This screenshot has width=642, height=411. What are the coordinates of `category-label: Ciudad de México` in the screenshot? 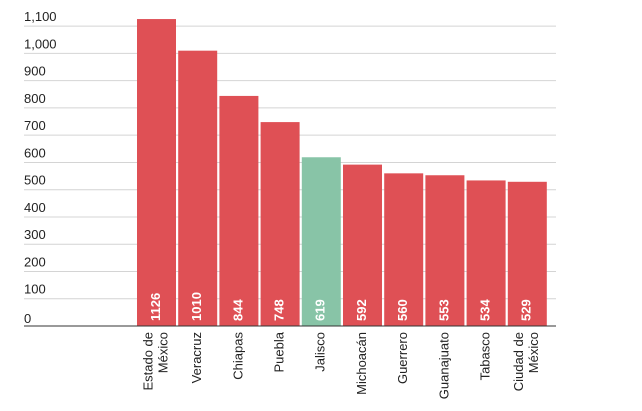 It's located at (526, 361).